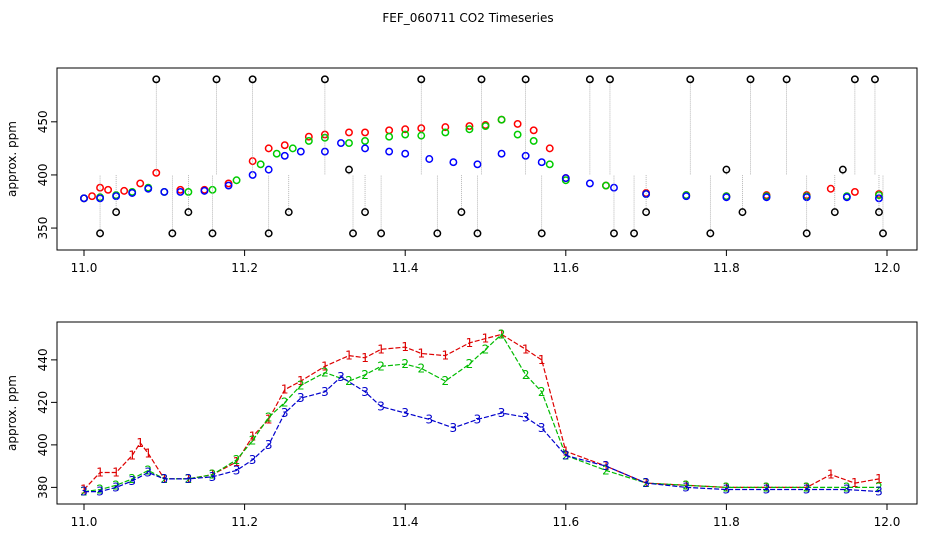 The image size is (936, 540). Describe the element at coordinates (887, 268) in the screenshot. I see `x-tick-label: 12.0` at that location.